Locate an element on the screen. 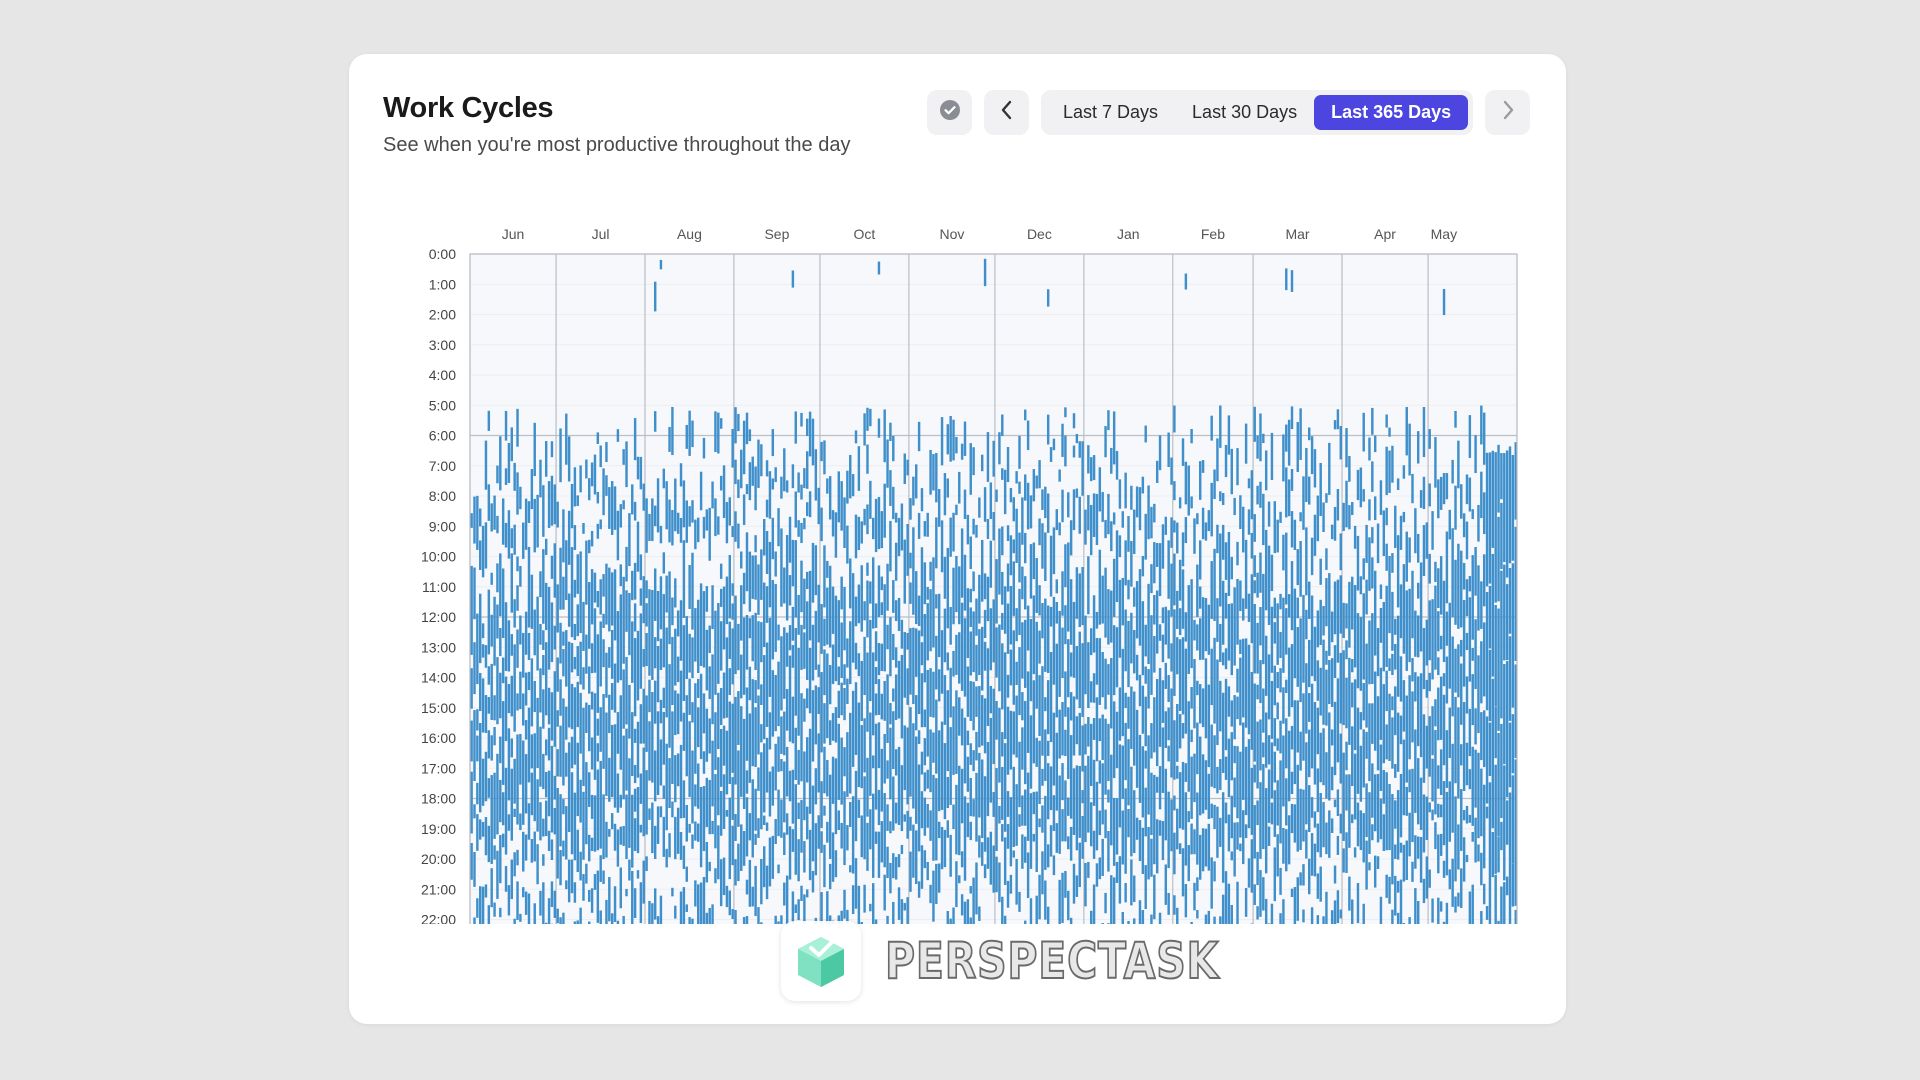  y-tick-label: 15:00 is located at coordinates (438, 708).